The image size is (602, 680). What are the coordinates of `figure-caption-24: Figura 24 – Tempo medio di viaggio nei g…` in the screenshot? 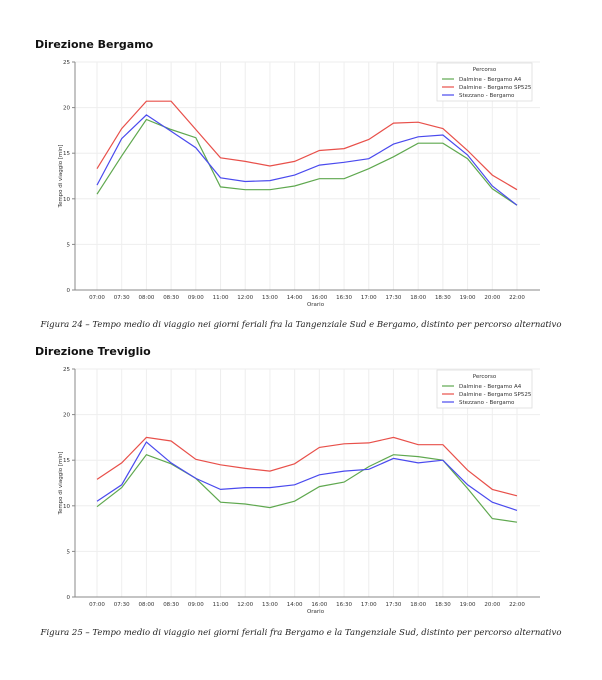 It's located at (301, 325).